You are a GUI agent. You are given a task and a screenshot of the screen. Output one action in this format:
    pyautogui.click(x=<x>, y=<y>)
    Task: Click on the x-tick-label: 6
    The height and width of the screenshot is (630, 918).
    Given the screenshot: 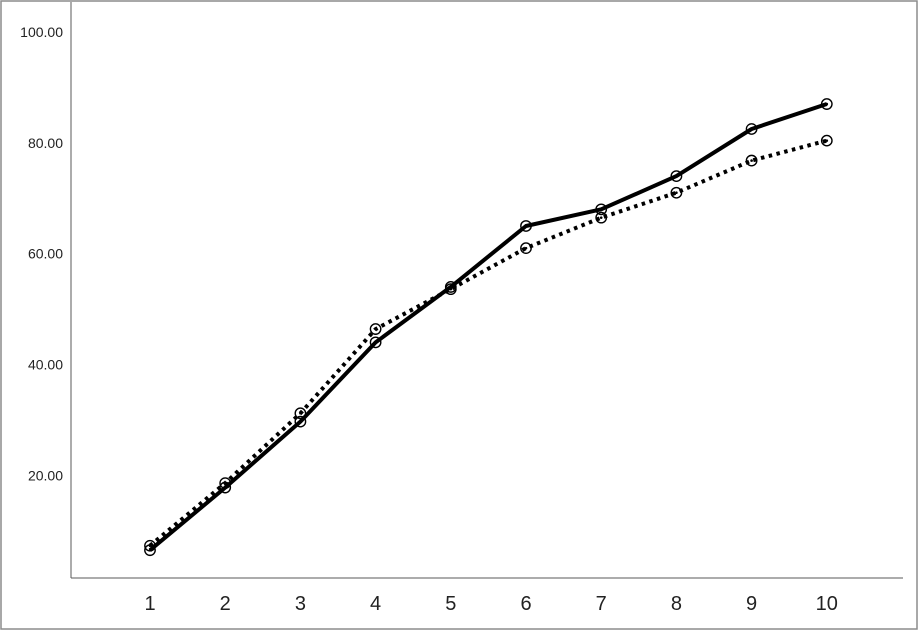 What is the action you would take?
    pyautogui.click(x=525, y=604)
    